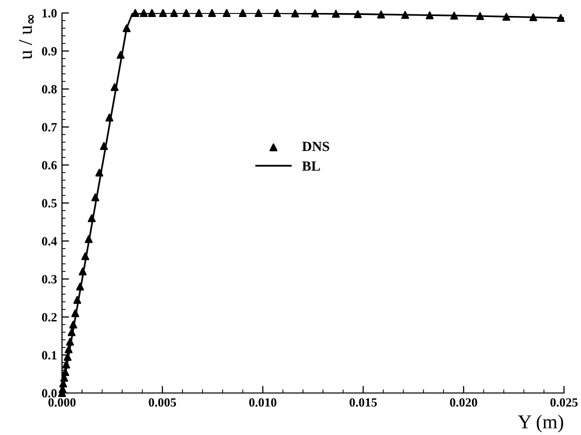 This screenshot has height=435, width=581. Describe the element at coordinates (49, 241) in the screenshot. I see `y-tick-label: 0.4` at that location.